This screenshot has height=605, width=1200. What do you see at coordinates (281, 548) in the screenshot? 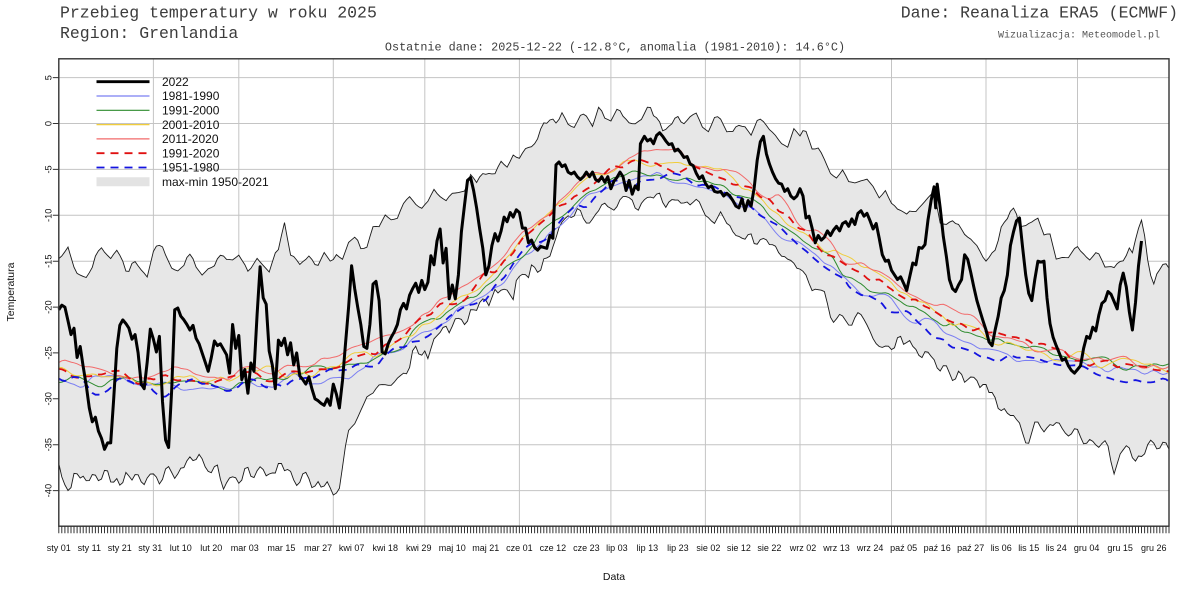
I see `svg-text: mar 15` at bounding box center [281, 548].